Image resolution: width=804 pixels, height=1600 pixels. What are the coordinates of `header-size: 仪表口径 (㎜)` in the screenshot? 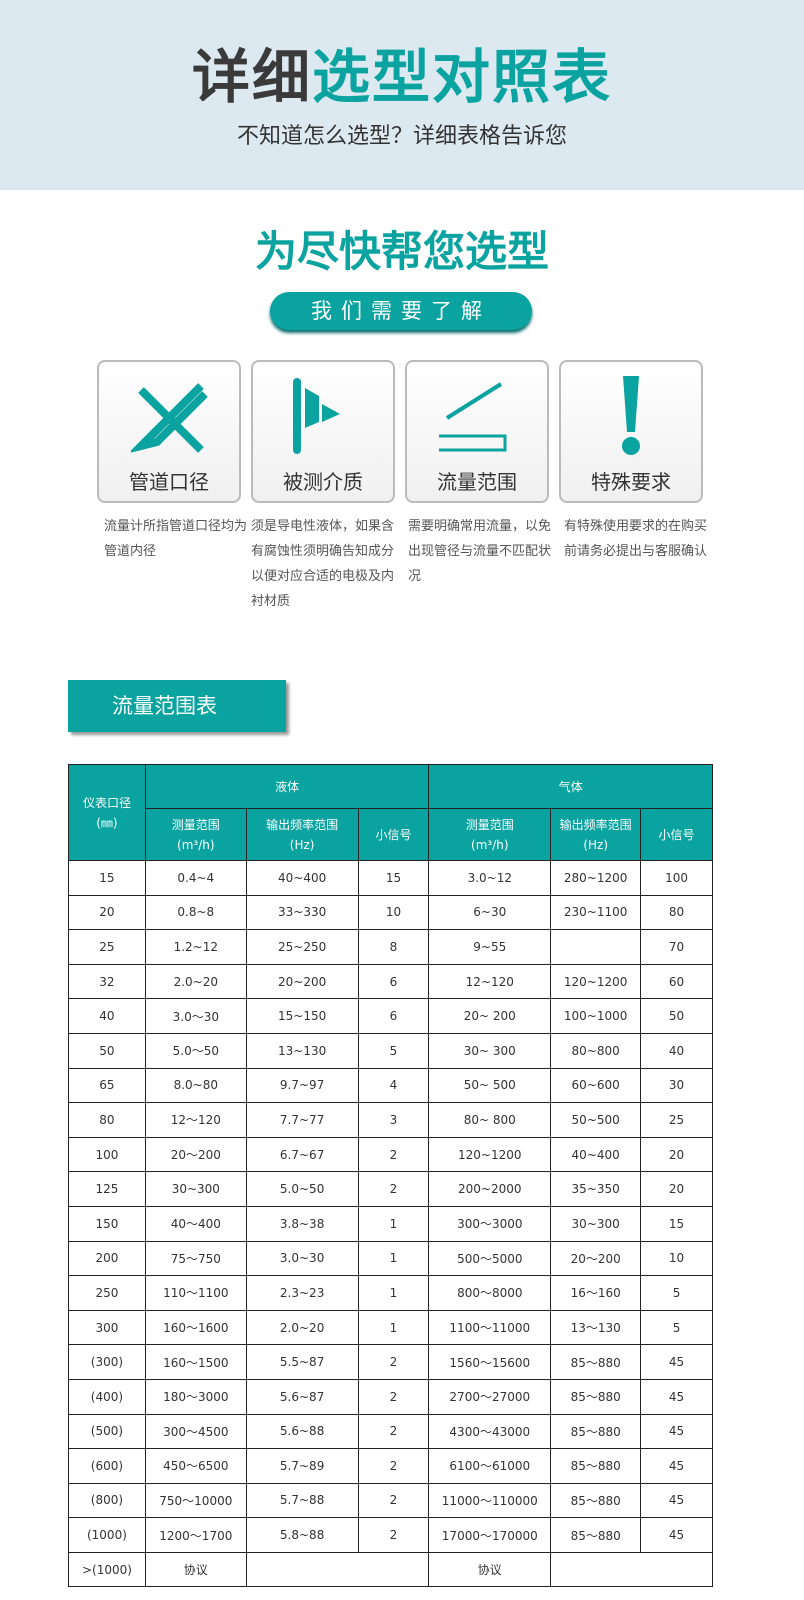 It's located at (107, 812).